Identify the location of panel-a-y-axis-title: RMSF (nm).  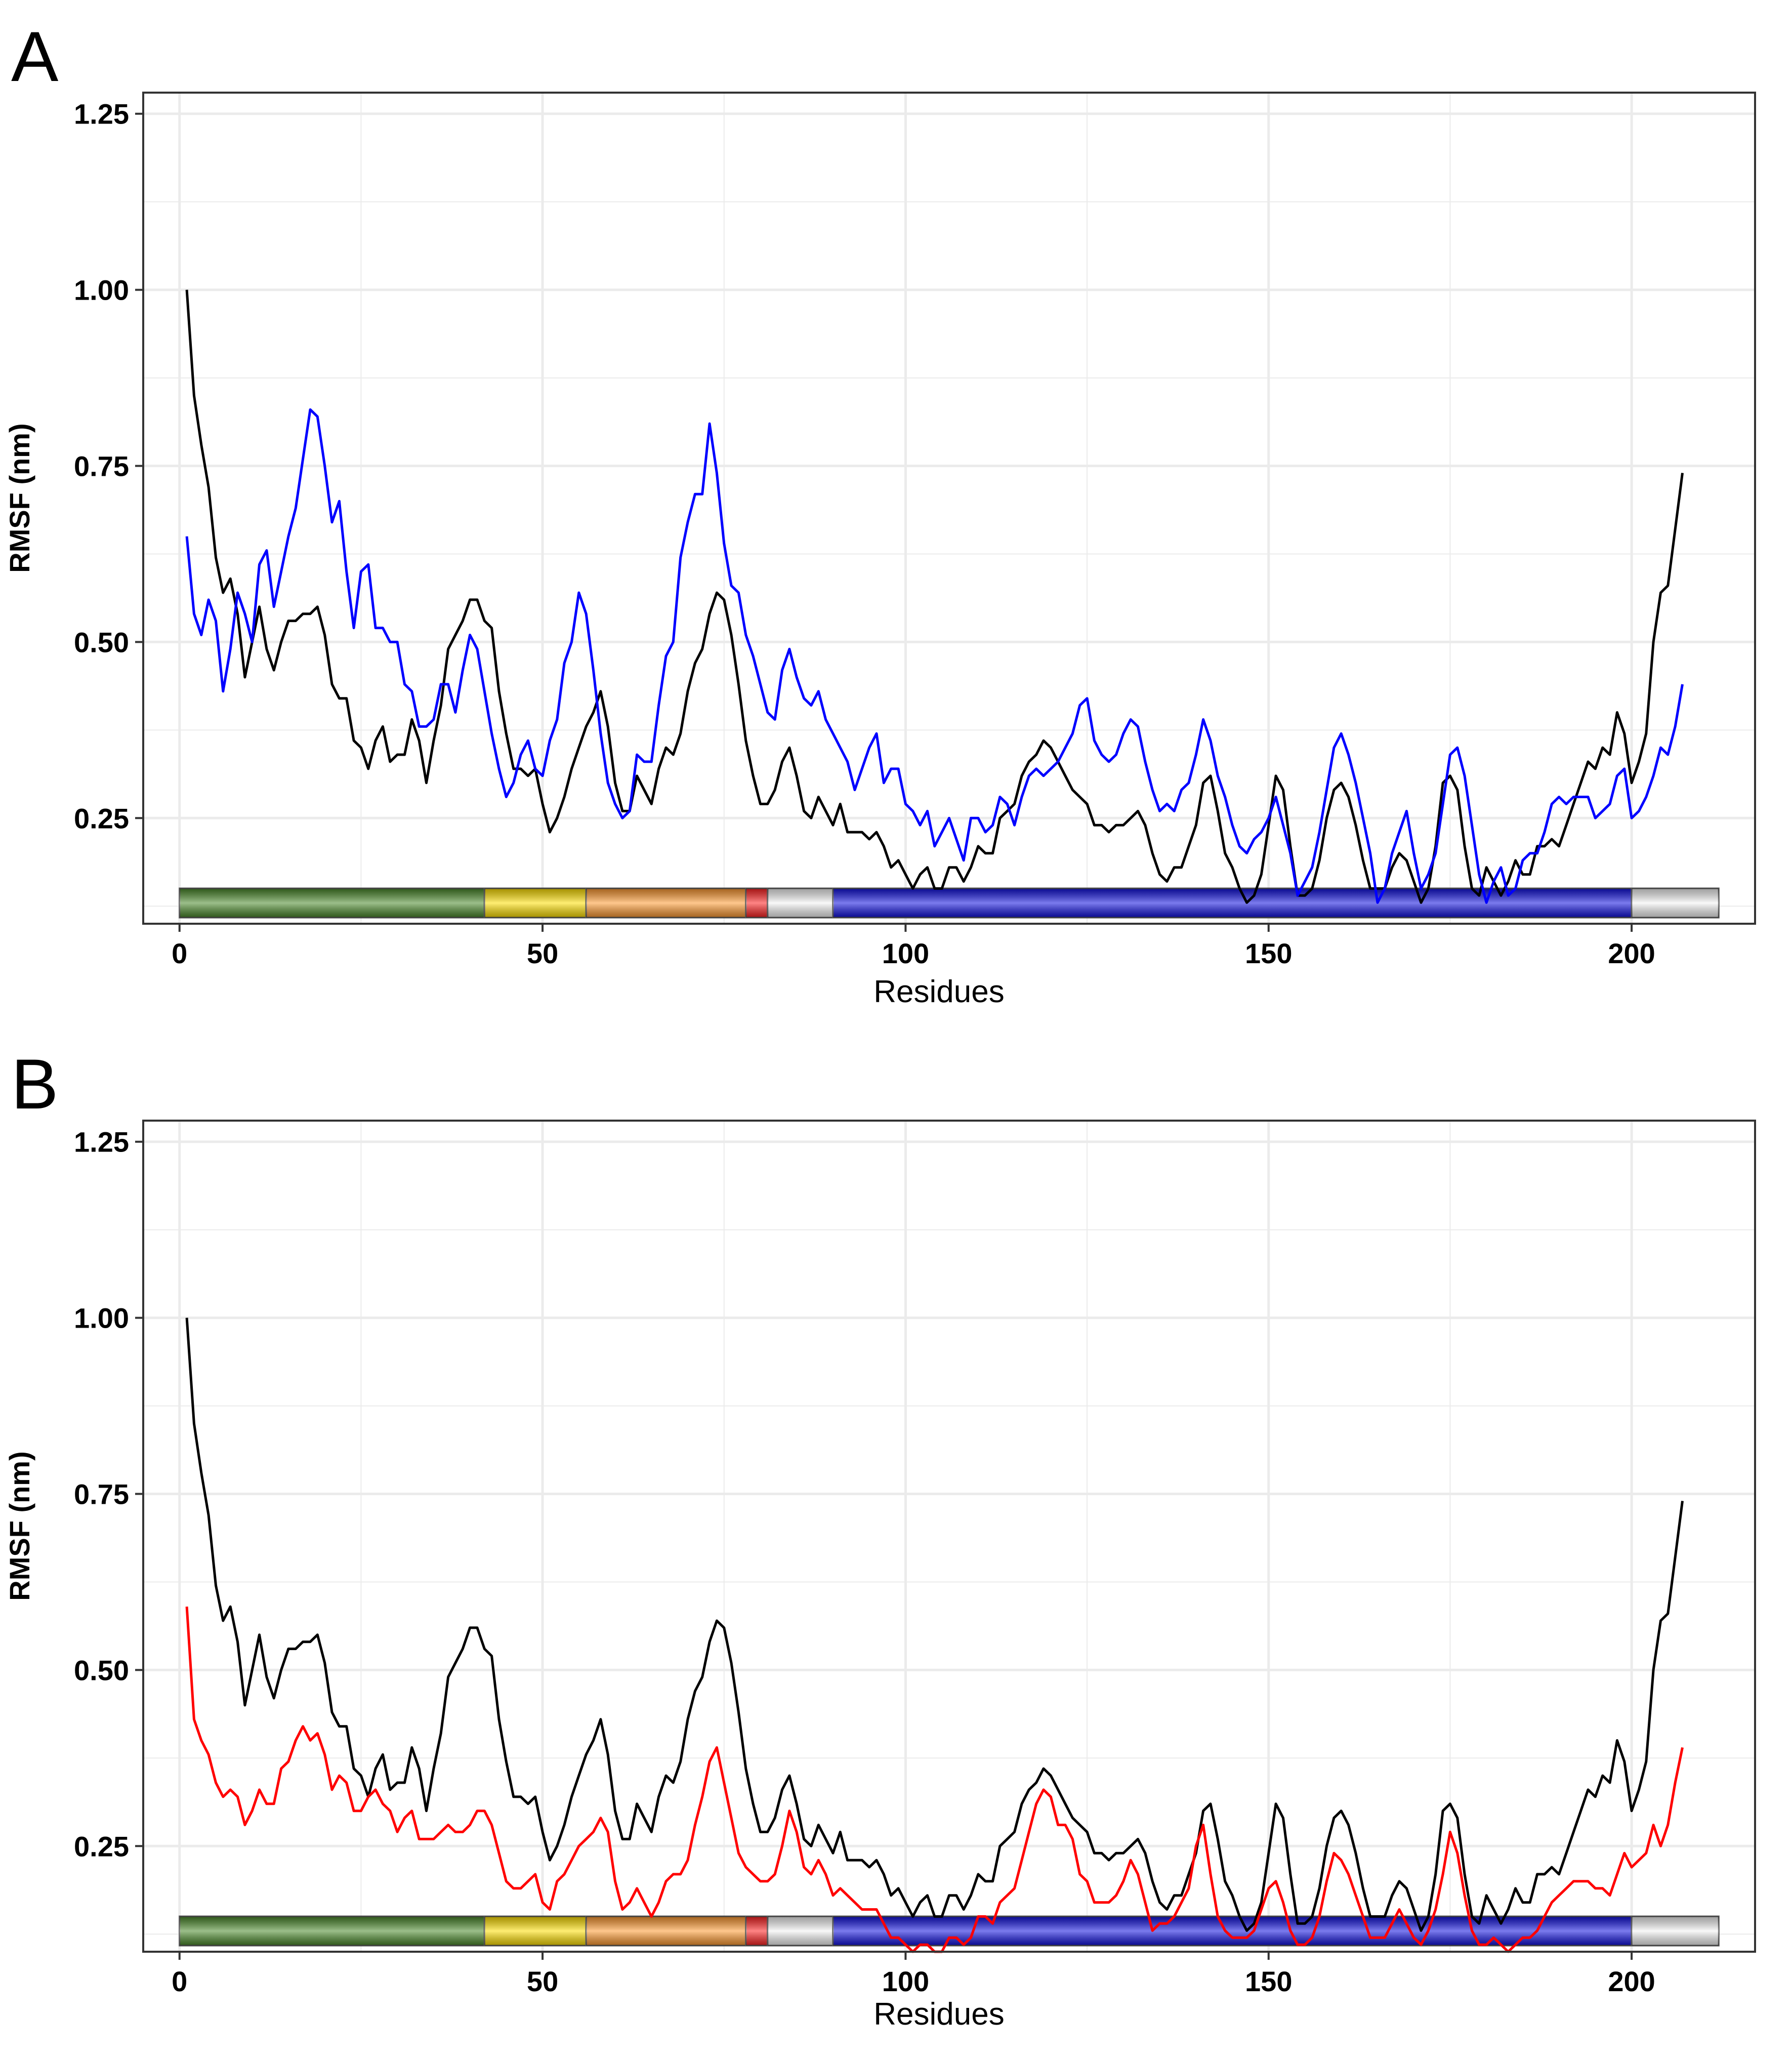
(19, 498).